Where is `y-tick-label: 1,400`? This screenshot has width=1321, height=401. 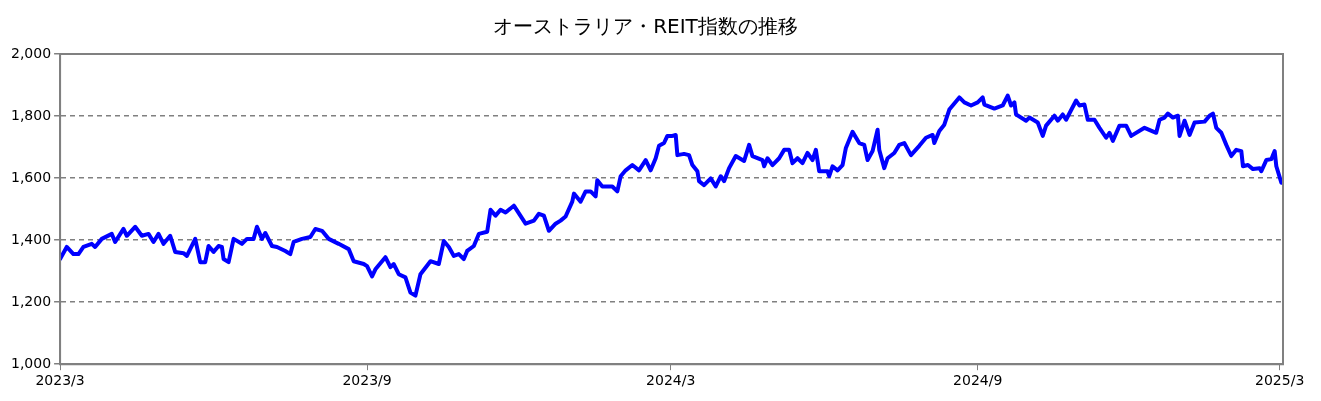 y-tick-label: 1,400 is located at coordinates (31, 238).